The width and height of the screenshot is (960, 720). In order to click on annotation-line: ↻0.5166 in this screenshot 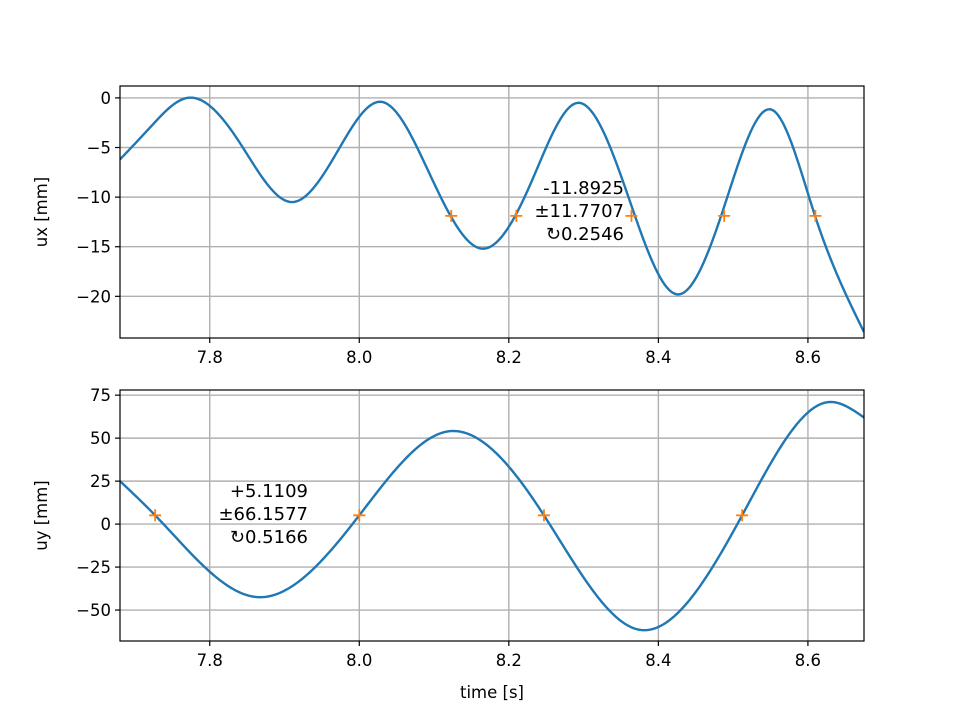, I will do `click(269, 537)`.